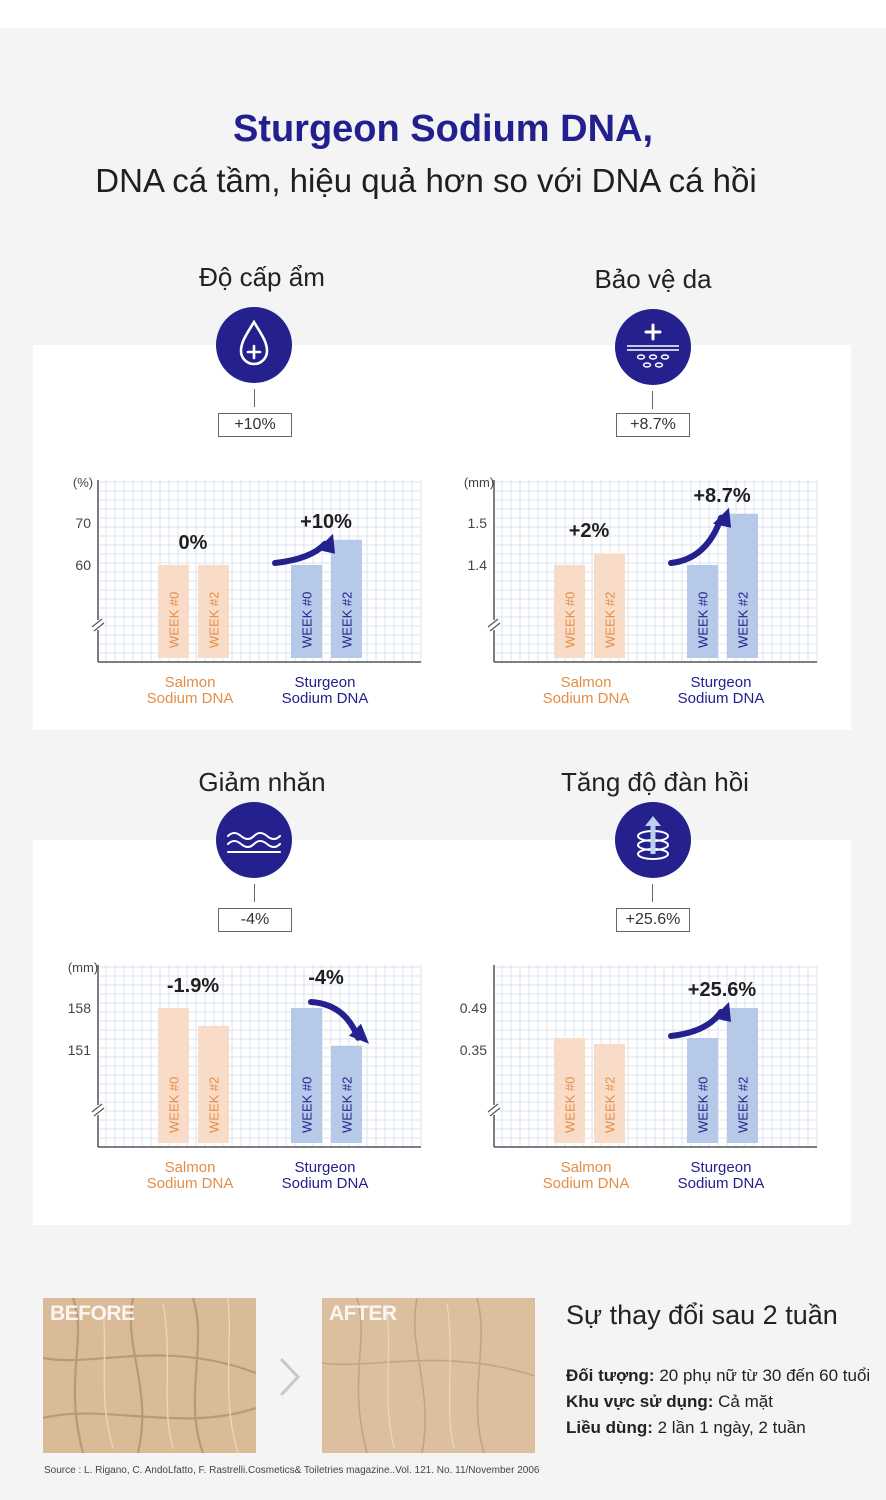 This screenshot has height=1500, width=886. Describe the element at coordinates (721, 496) in the screenshot. I see `change-label: +8.7%` at that location.